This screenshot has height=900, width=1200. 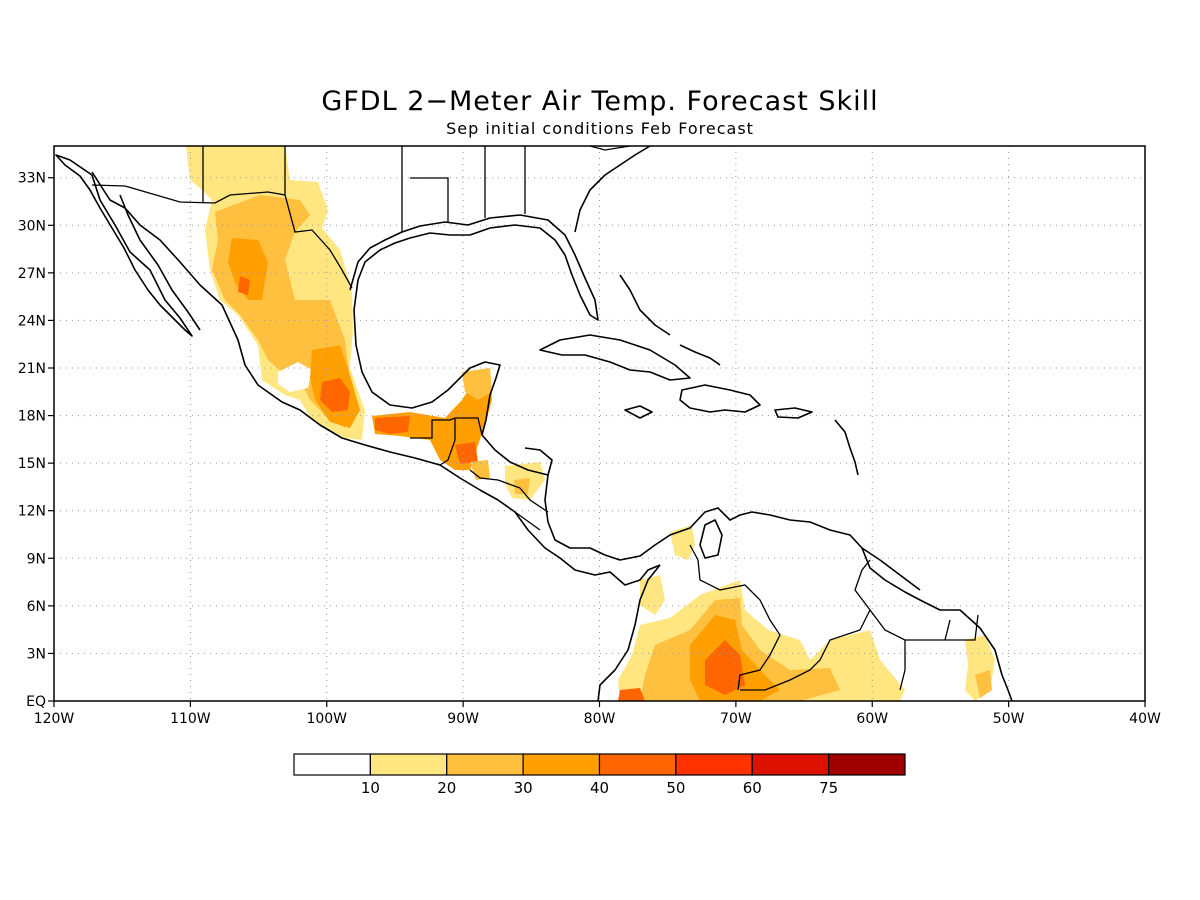 What do you see at coordinates (326, 719) in the screenshot?
I see `lon-tick-label: 100W` at bounding box center [326, 719].